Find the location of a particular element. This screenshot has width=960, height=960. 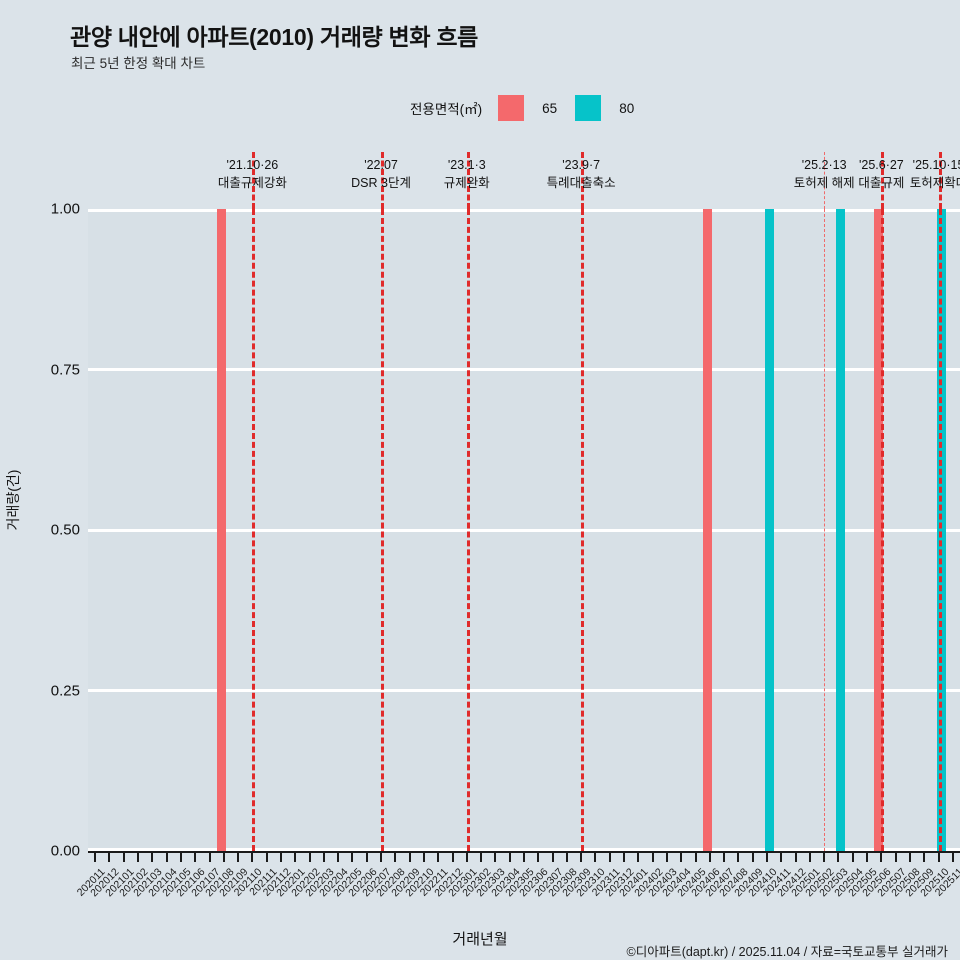

event-date: '21.10·26 is located at coordinates (252, 165).